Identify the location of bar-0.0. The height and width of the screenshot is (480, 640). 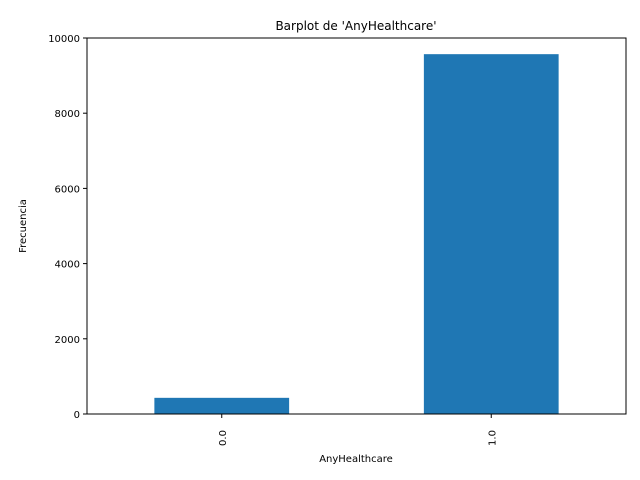
(222, 405).